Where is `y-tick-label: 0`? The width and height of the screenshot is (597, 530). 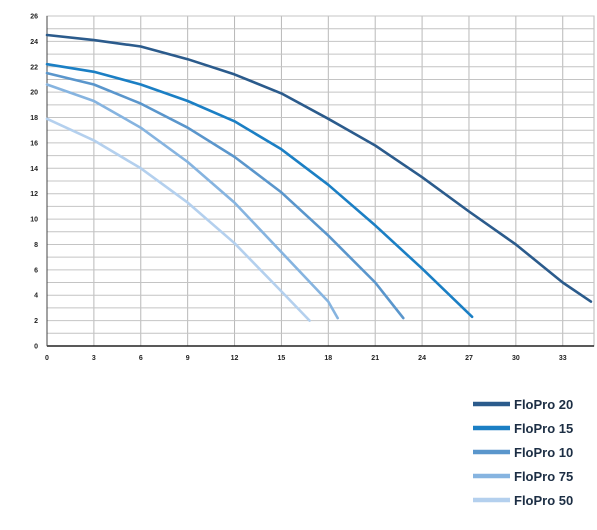 y-tick-label: 0 is located at coordinates (36, 347).